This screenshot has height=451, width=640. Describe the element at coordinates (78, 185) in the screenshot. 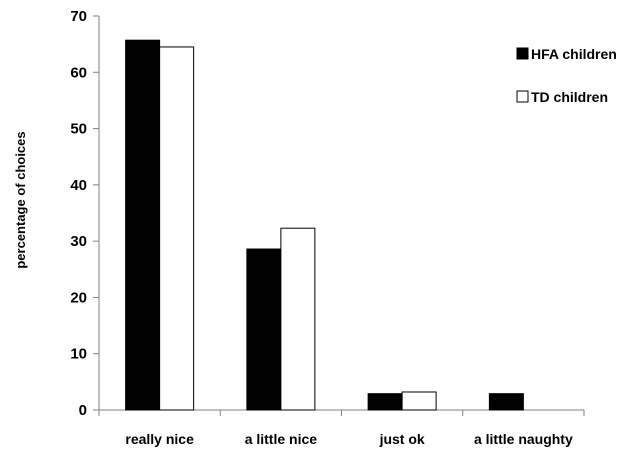

I see `y-tick-label: 40` at that location.